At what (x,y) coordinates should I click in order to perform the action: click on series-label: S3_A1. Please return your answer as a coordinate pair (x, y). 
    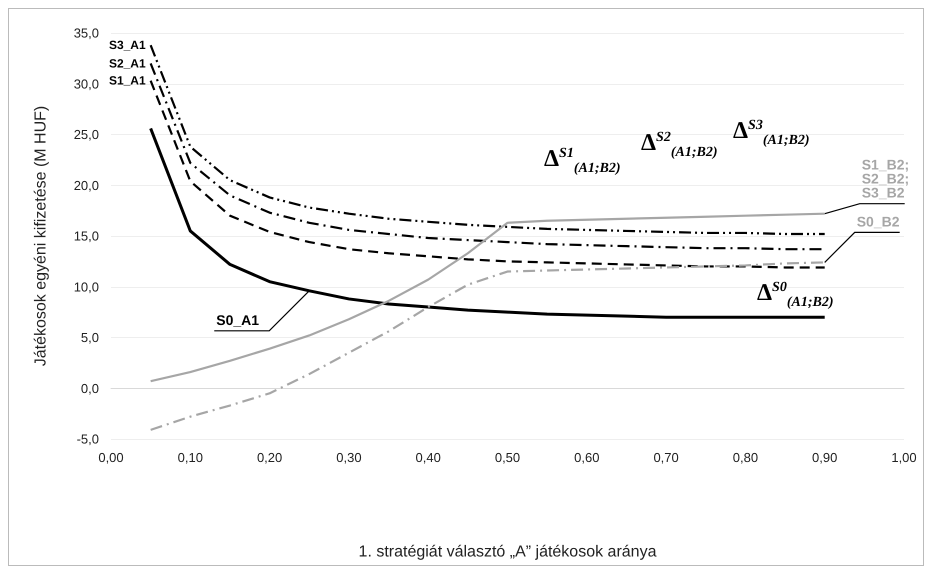
    Looking at the image, I should click on (127, 45).